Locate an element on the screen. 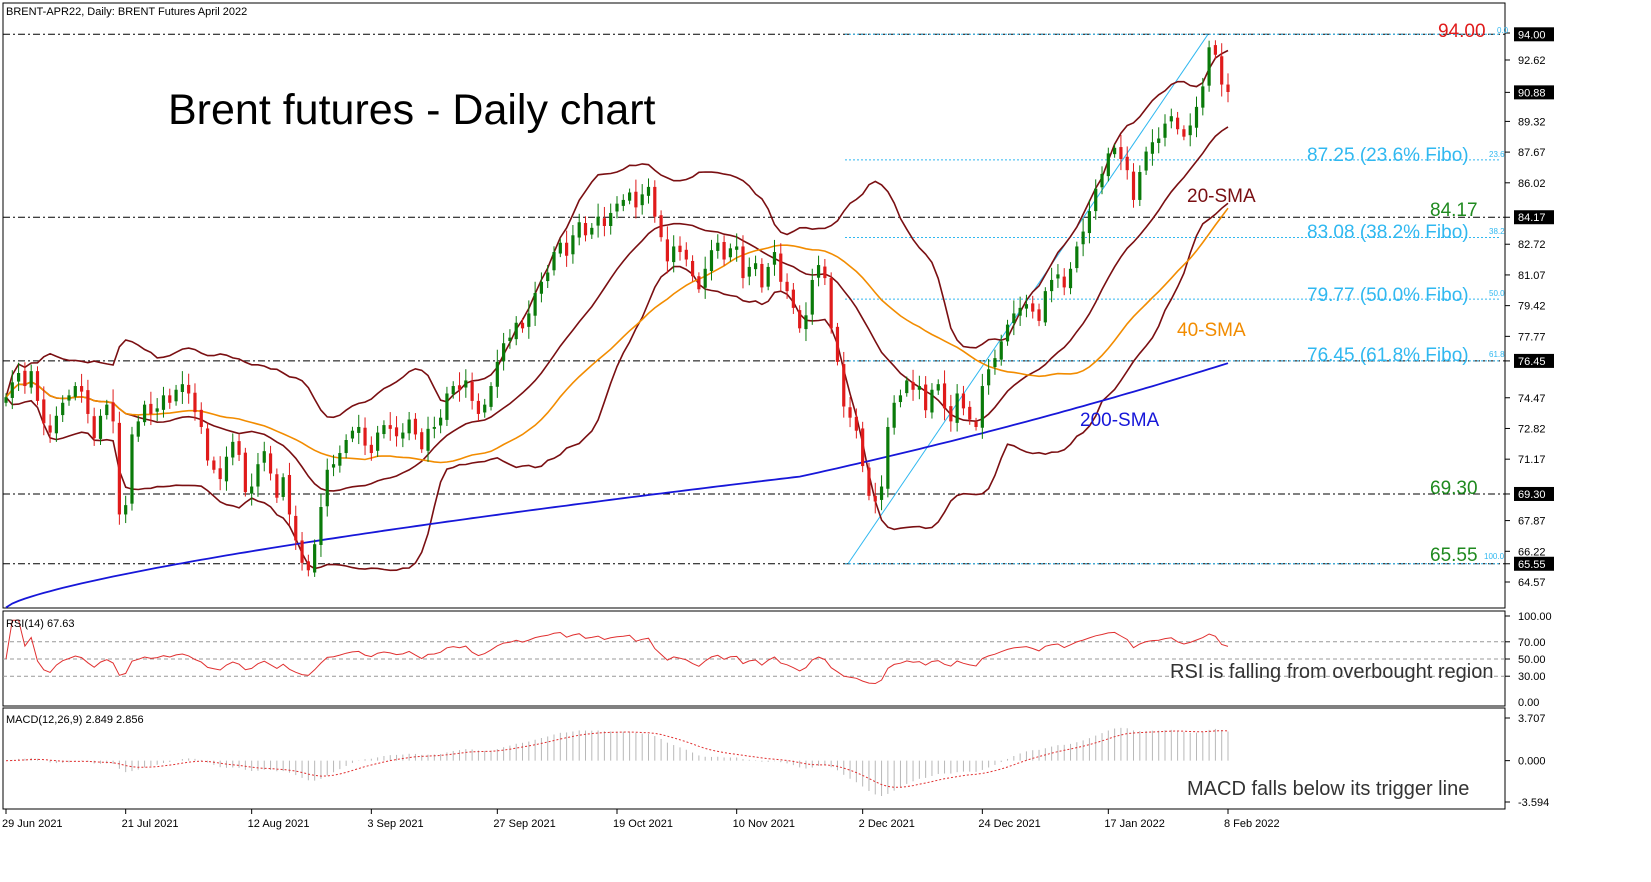 The width and height of the screenshot is (1651, 882). fibo-ratio-61: 61.8 is located at coordinates (1497, 354).